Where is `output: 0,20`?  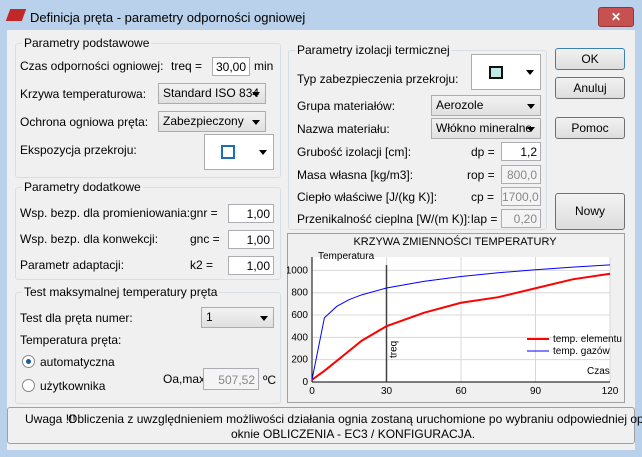 output: 0,20 is located at coordinates (521, 218).